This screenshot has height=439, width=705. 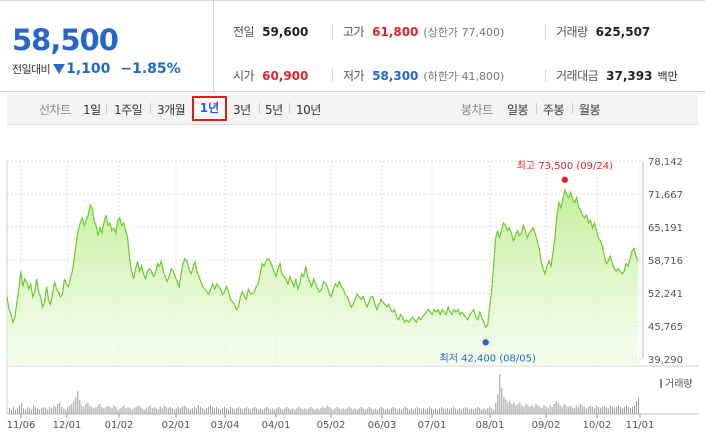 I want to click on candle-daily-button: 일봉, so click(x=518, y=110).